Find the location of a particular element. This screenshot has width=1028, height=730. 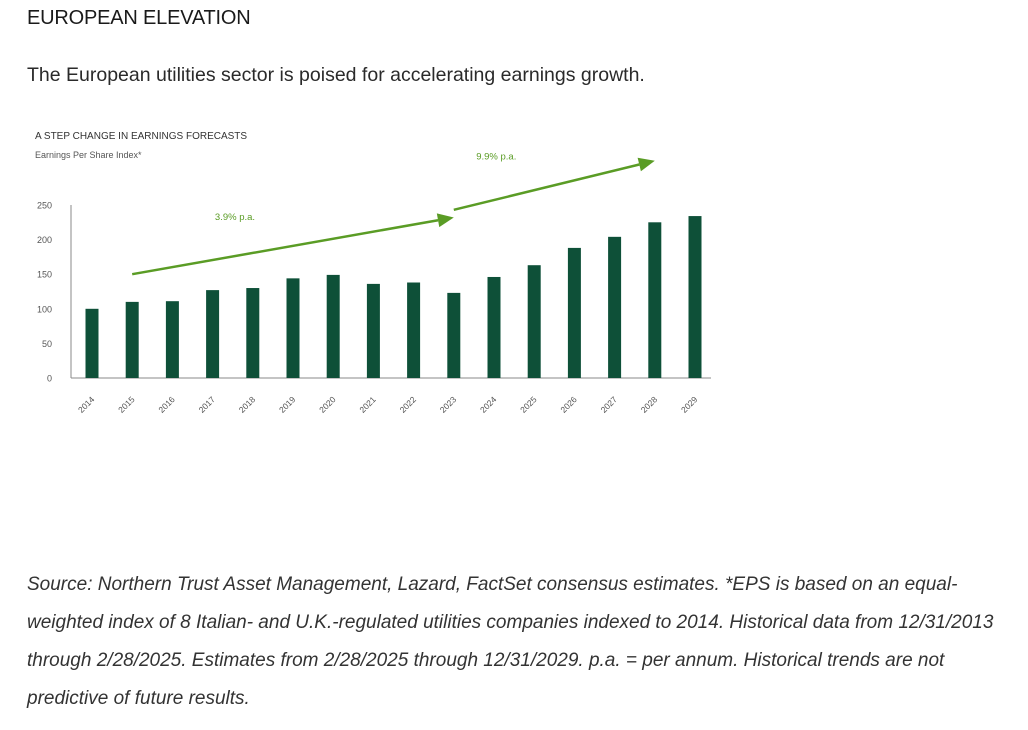

y-tick-label: 50 is located at coordinates (47, 344).